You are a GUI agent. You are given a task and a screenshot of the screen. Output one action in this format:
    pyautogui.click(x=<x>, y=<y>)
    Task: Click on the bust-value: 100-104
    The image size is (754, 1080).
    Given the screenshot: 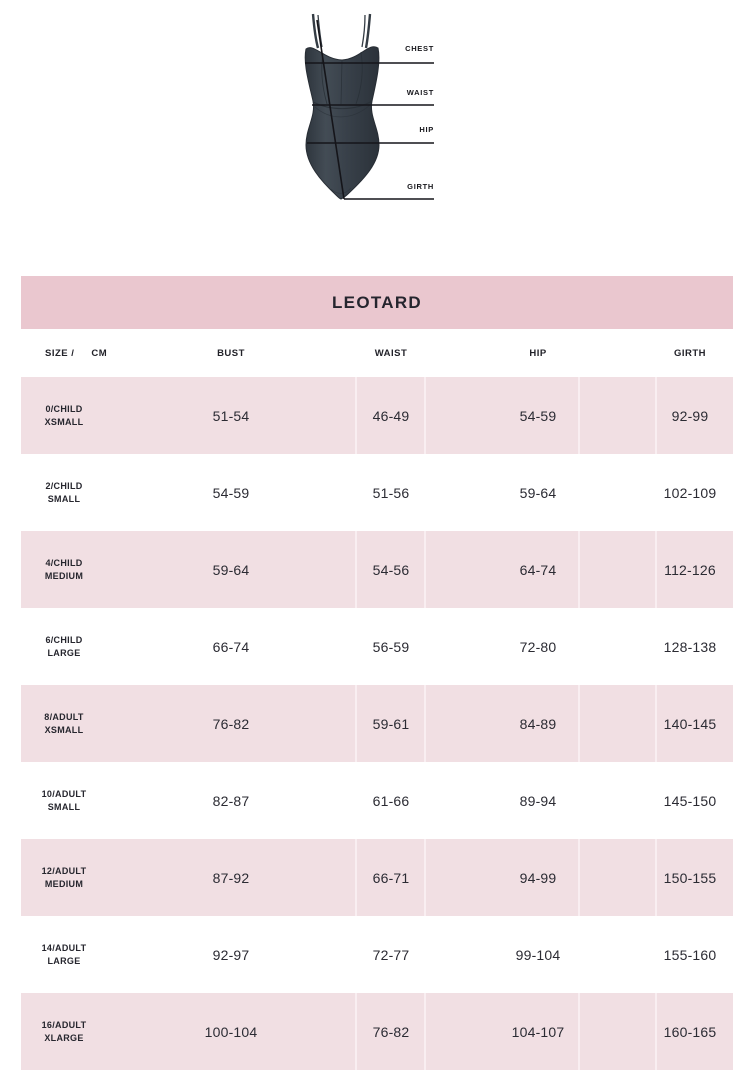 What is the action you would take?
    pyautogui.click(x=231, y=1031)
    